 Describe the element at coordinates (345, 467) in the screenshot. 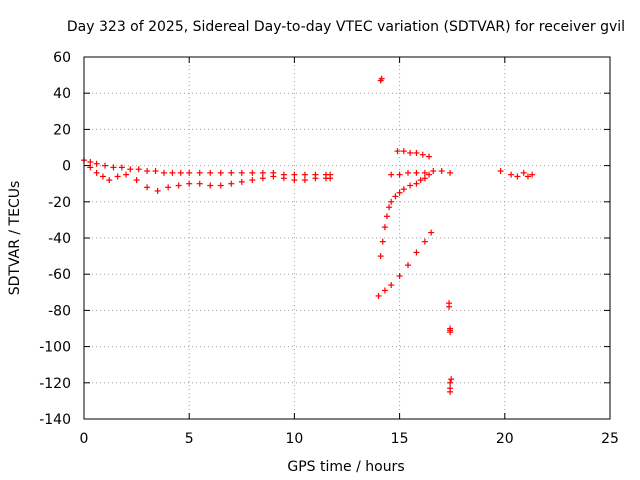

I see `x-axis-label: GPS time / hours` at that location.